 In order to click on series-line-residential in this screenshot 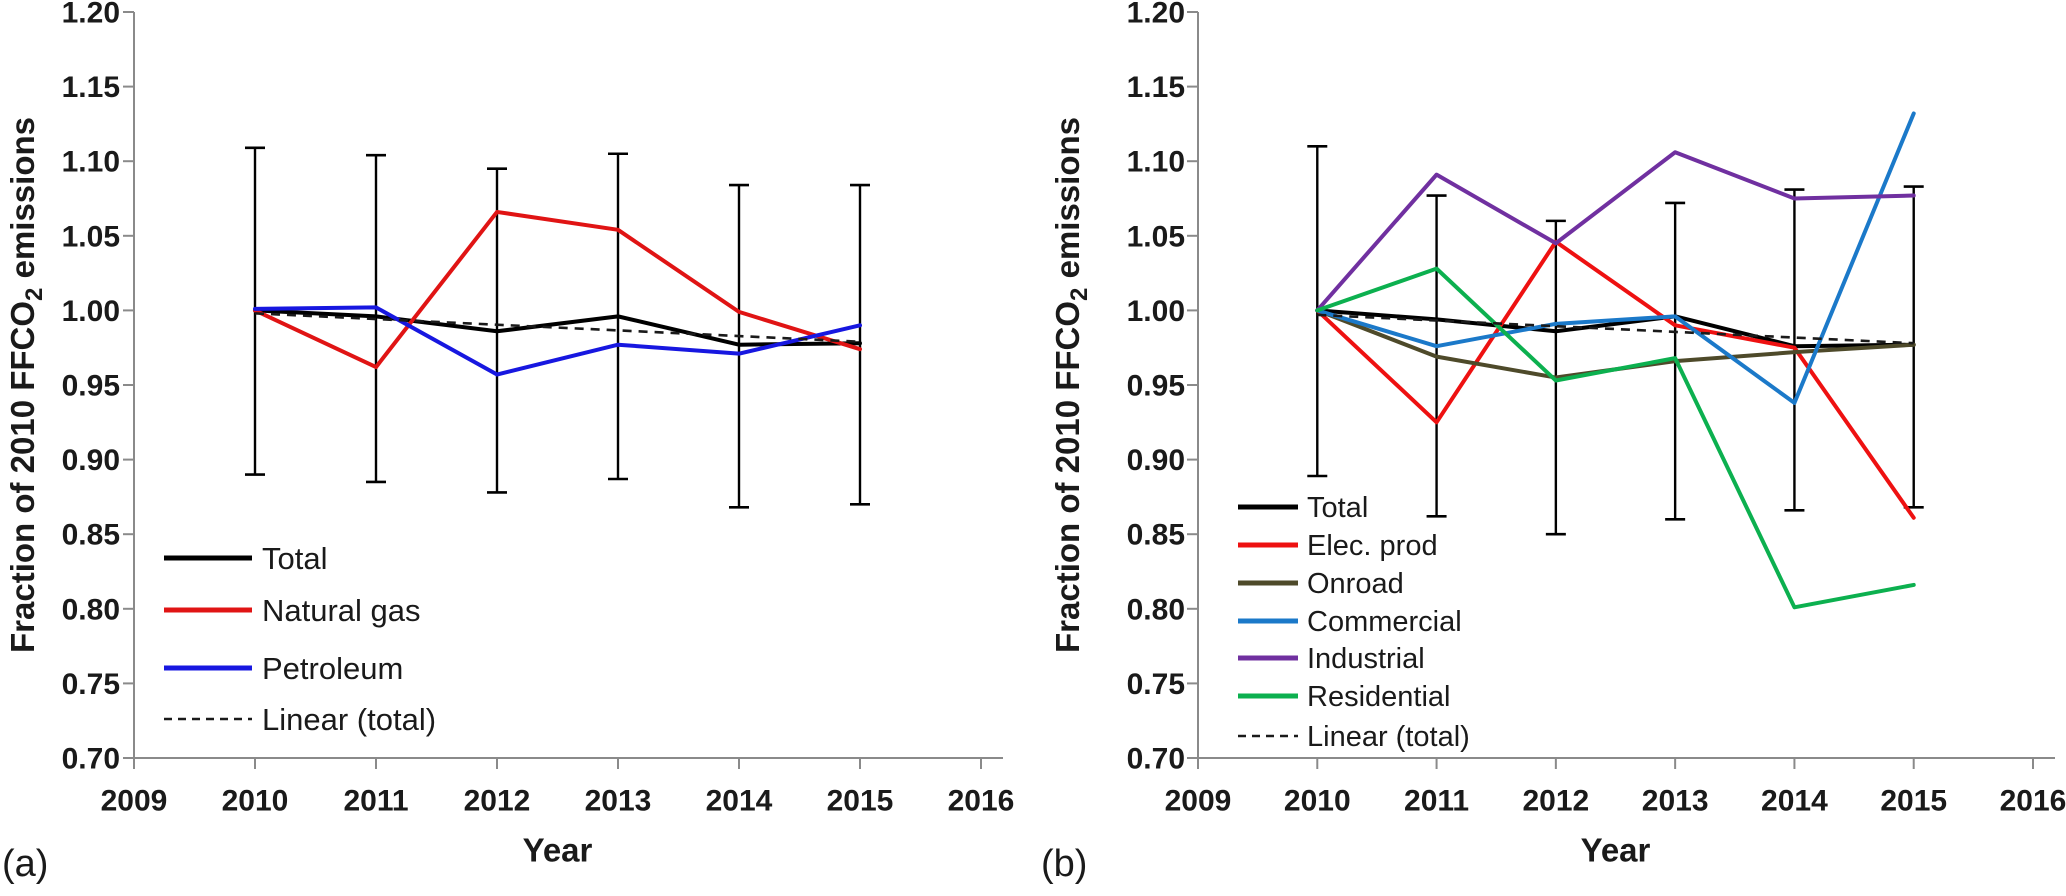, I will do `click(1615, 438)`.